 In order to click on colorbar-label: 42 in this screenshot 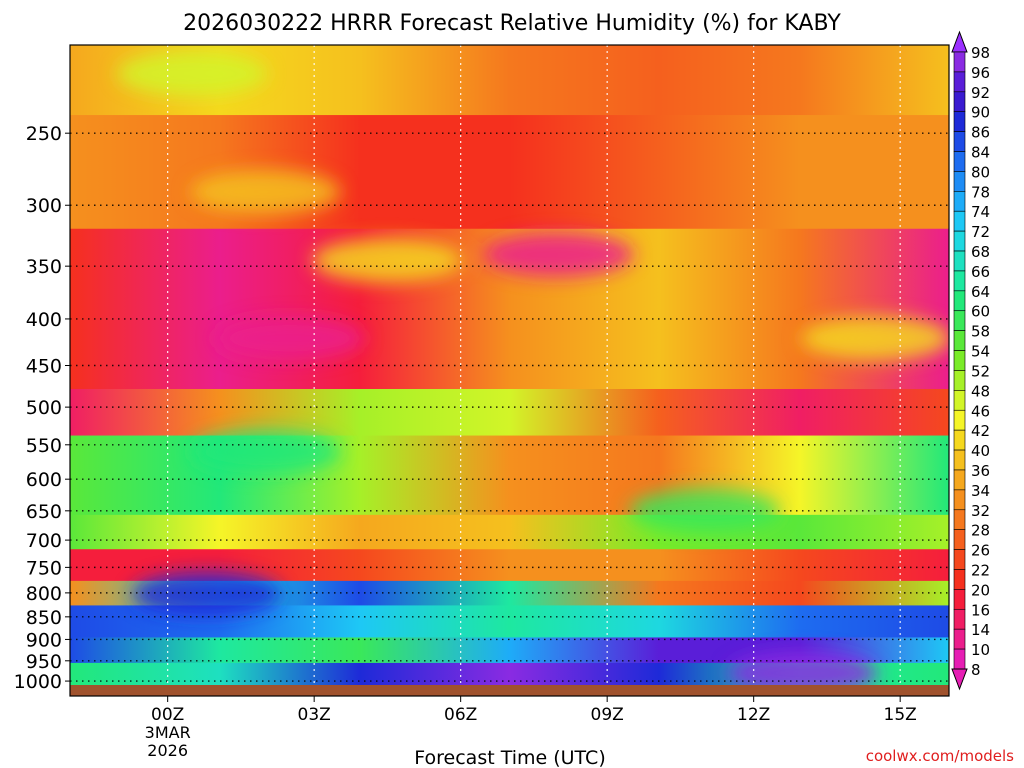, I will do `click(980, 431)`.